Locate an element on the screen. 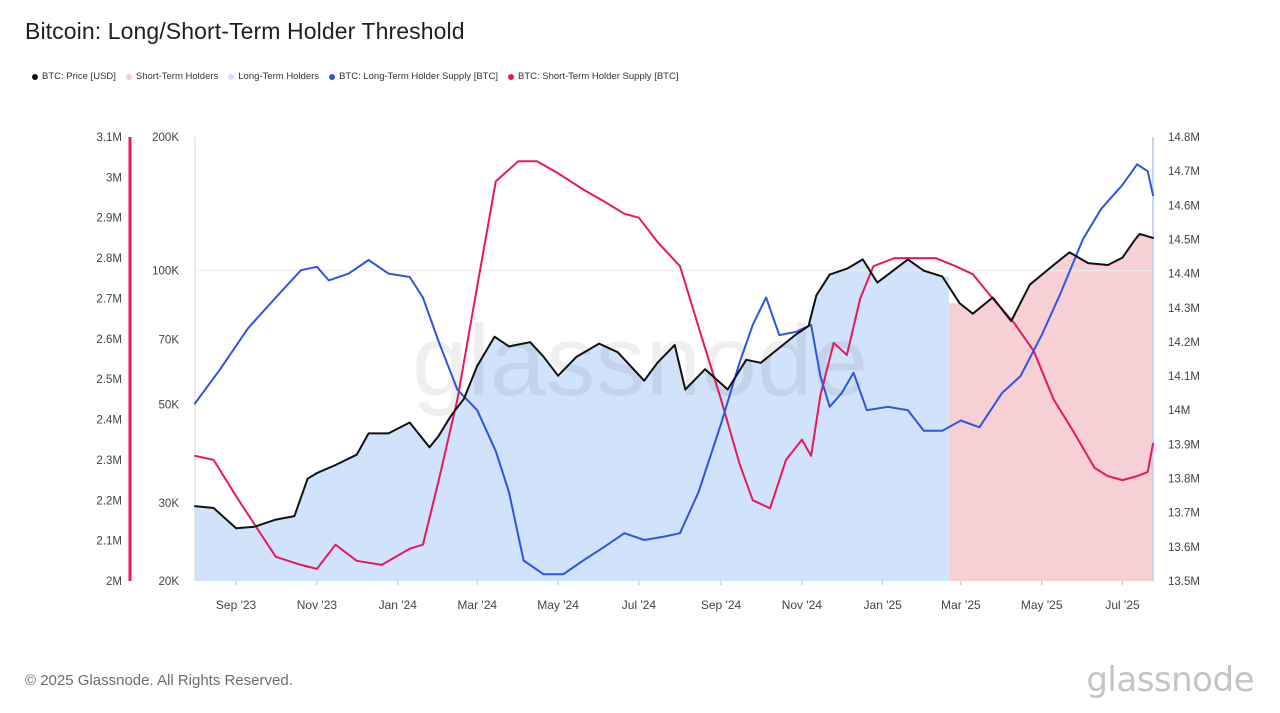 The width and height of the screenshot is (1280, 713). lth-axis-tick-label: 14.2M is located at coordinates (1184, 343).